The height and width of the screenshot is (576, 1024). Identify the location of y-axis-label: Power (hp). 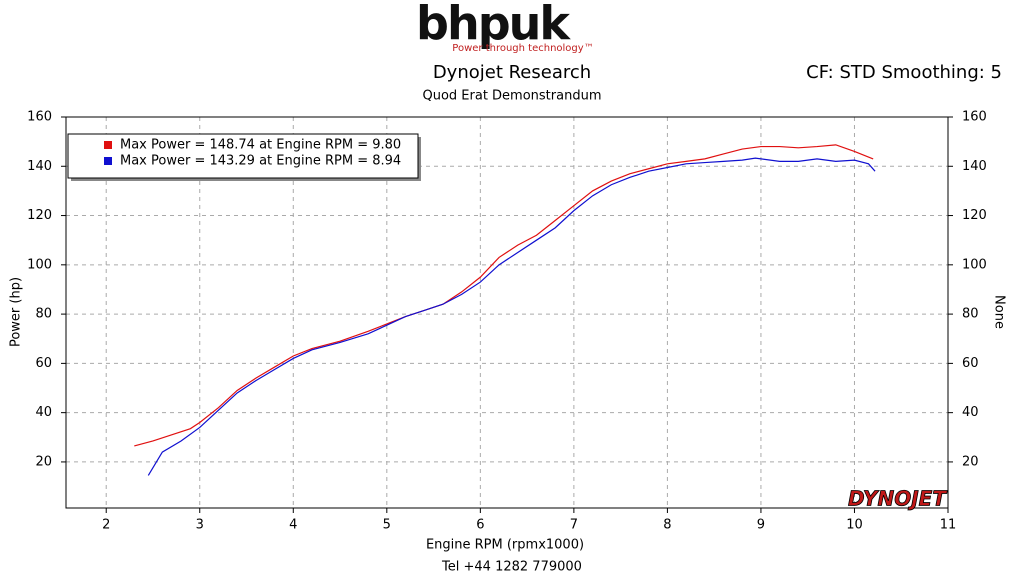
(16, 312).